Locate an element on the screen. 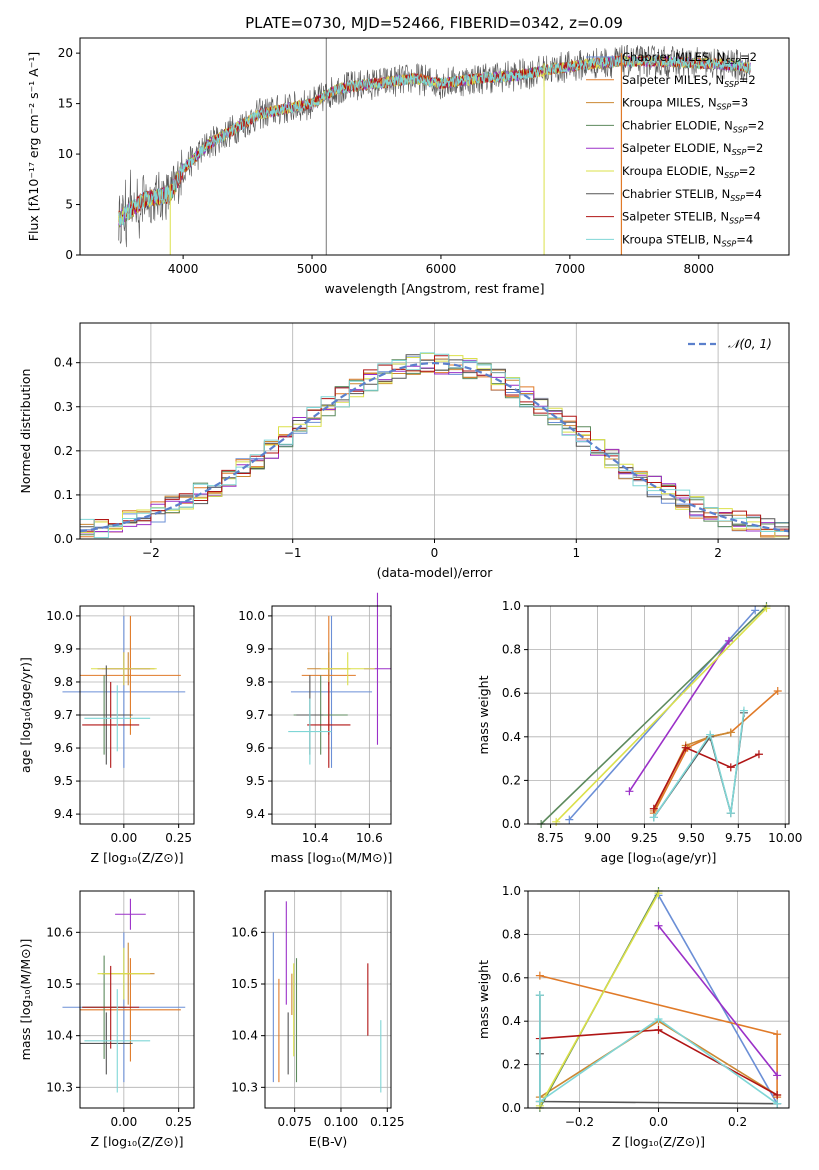  y-tick-label: 9.5 is located at coordinates (255, 781).